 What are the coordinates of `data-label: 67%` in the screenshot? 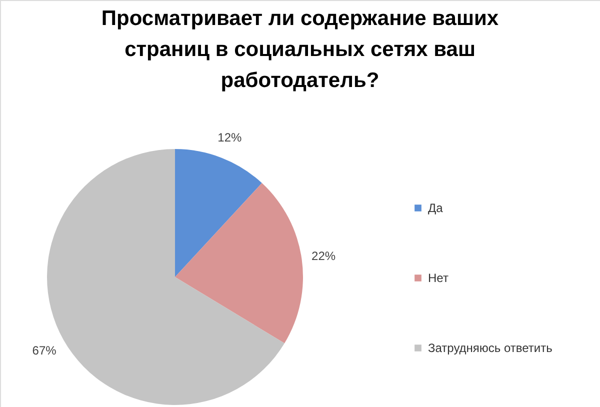 It's located at (44, 351).